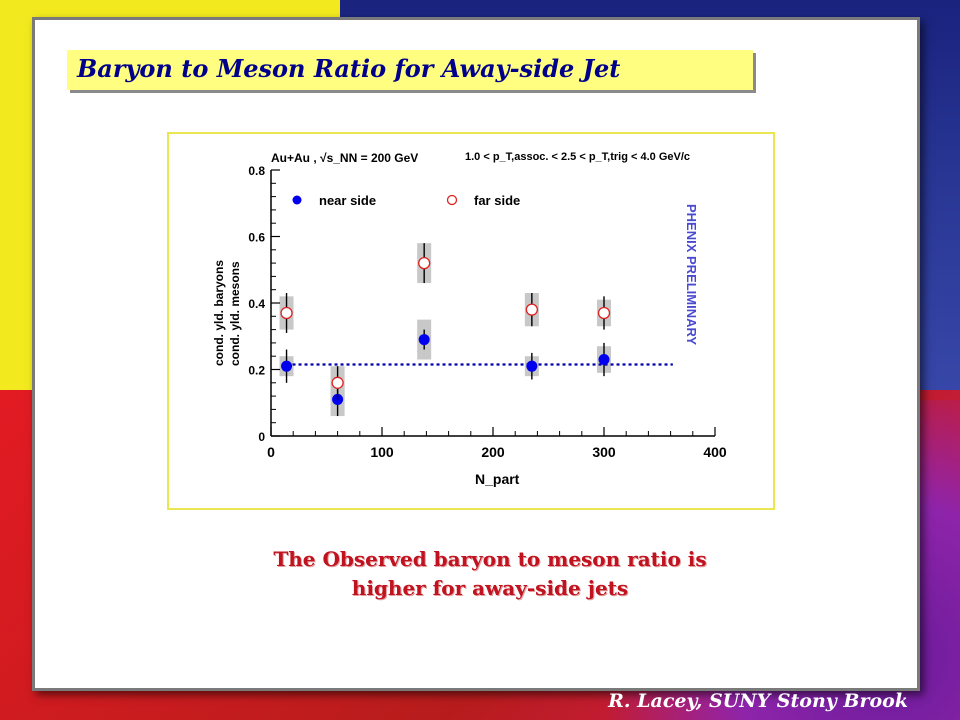  Describe the element at coordinates (256, 171) in the screenshot. I see `y-tick-label: 0.8` at that location.